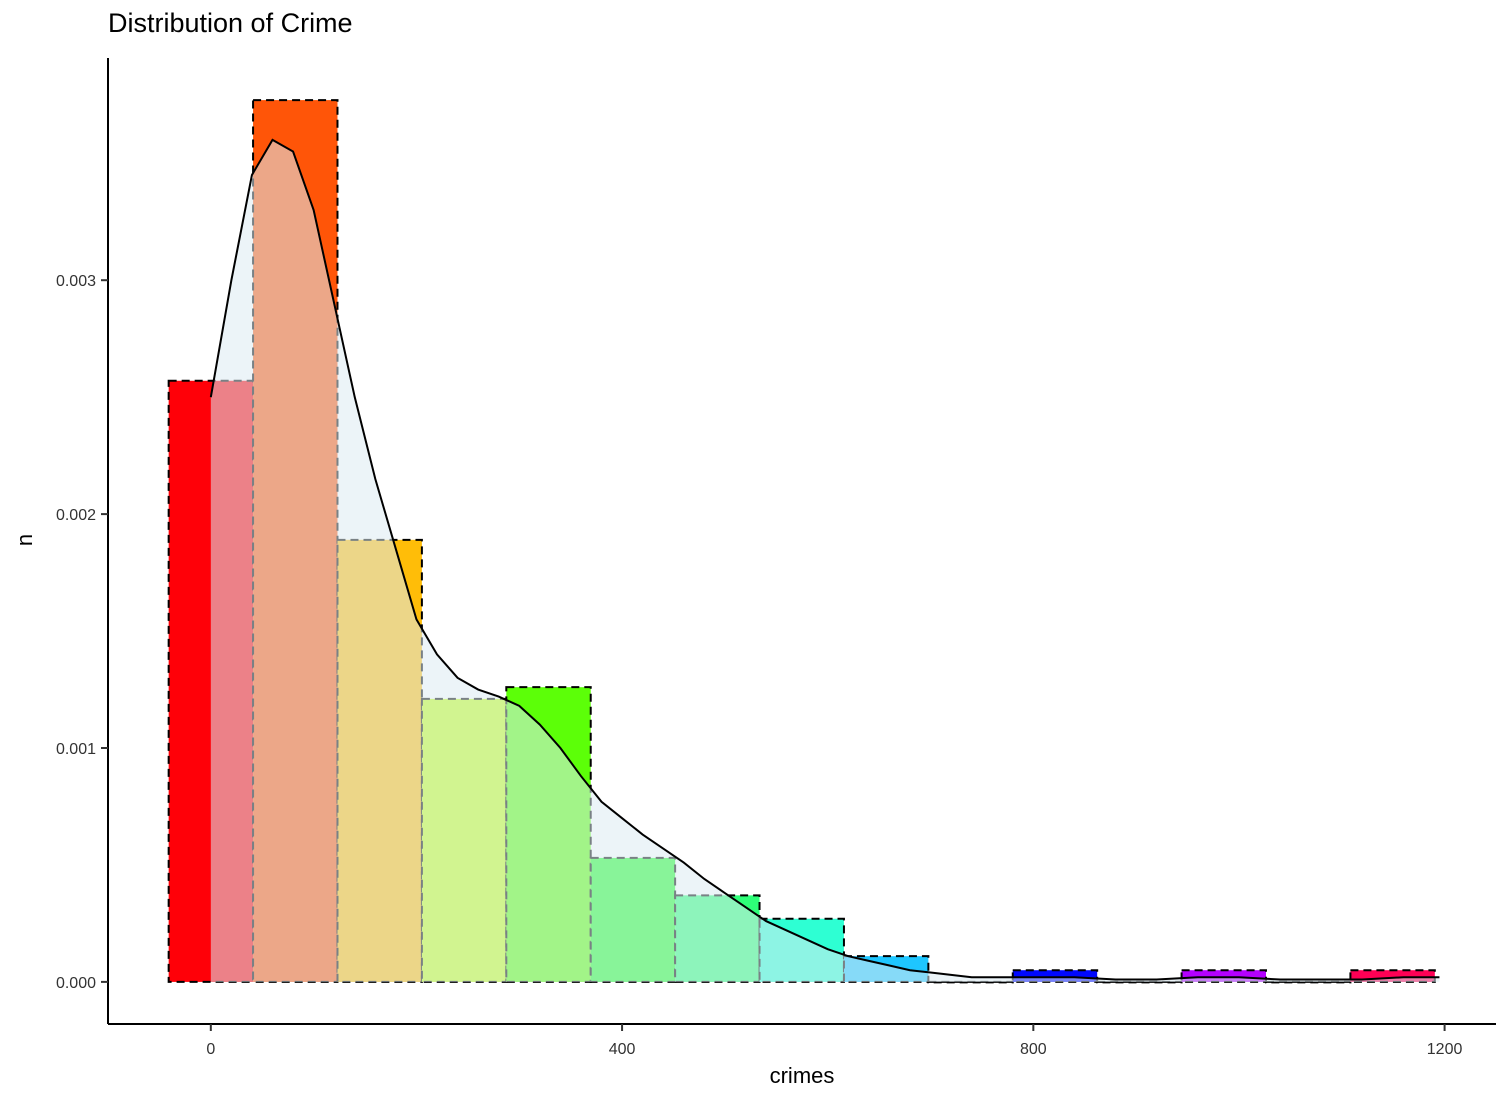 The image size is (1510, 1101). What do you see at coordinates (1445, 1049) in the screenshot?
I see `x-tick-label-3: 1200` at bounding box center [1445, 1049].